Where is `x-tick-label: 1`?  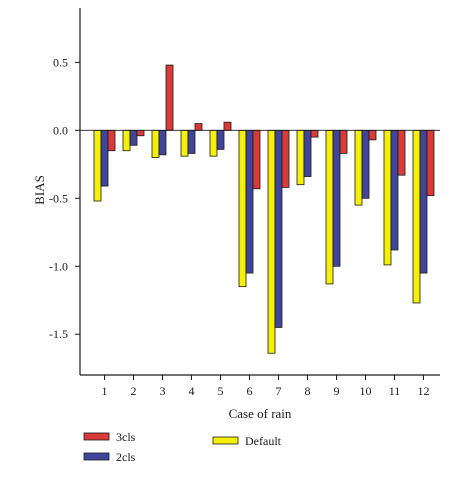
x-tick-label: 1 is located at coordinates (105, 391).